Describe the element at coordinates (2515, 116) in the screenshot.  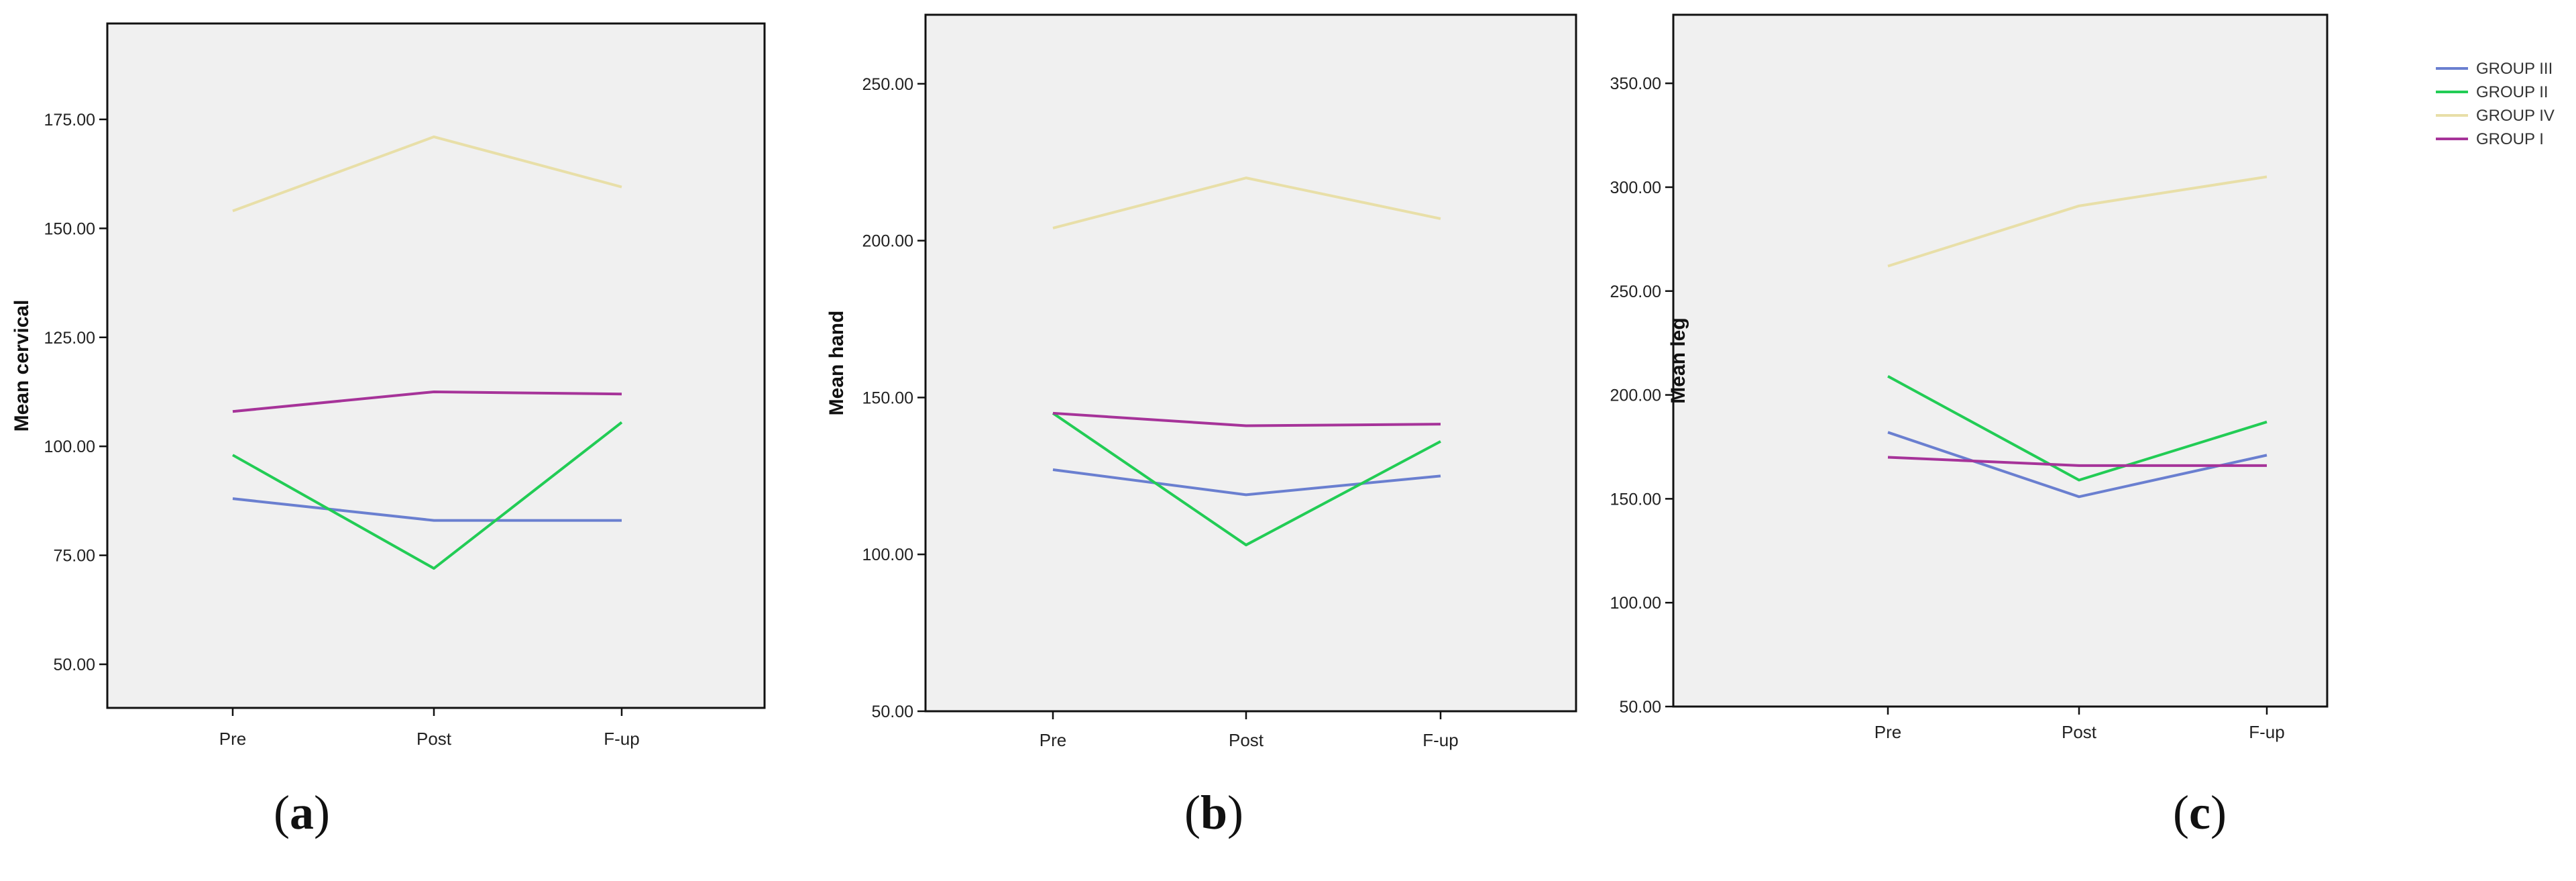
I see `legend-label: GROUP IV` at that location.